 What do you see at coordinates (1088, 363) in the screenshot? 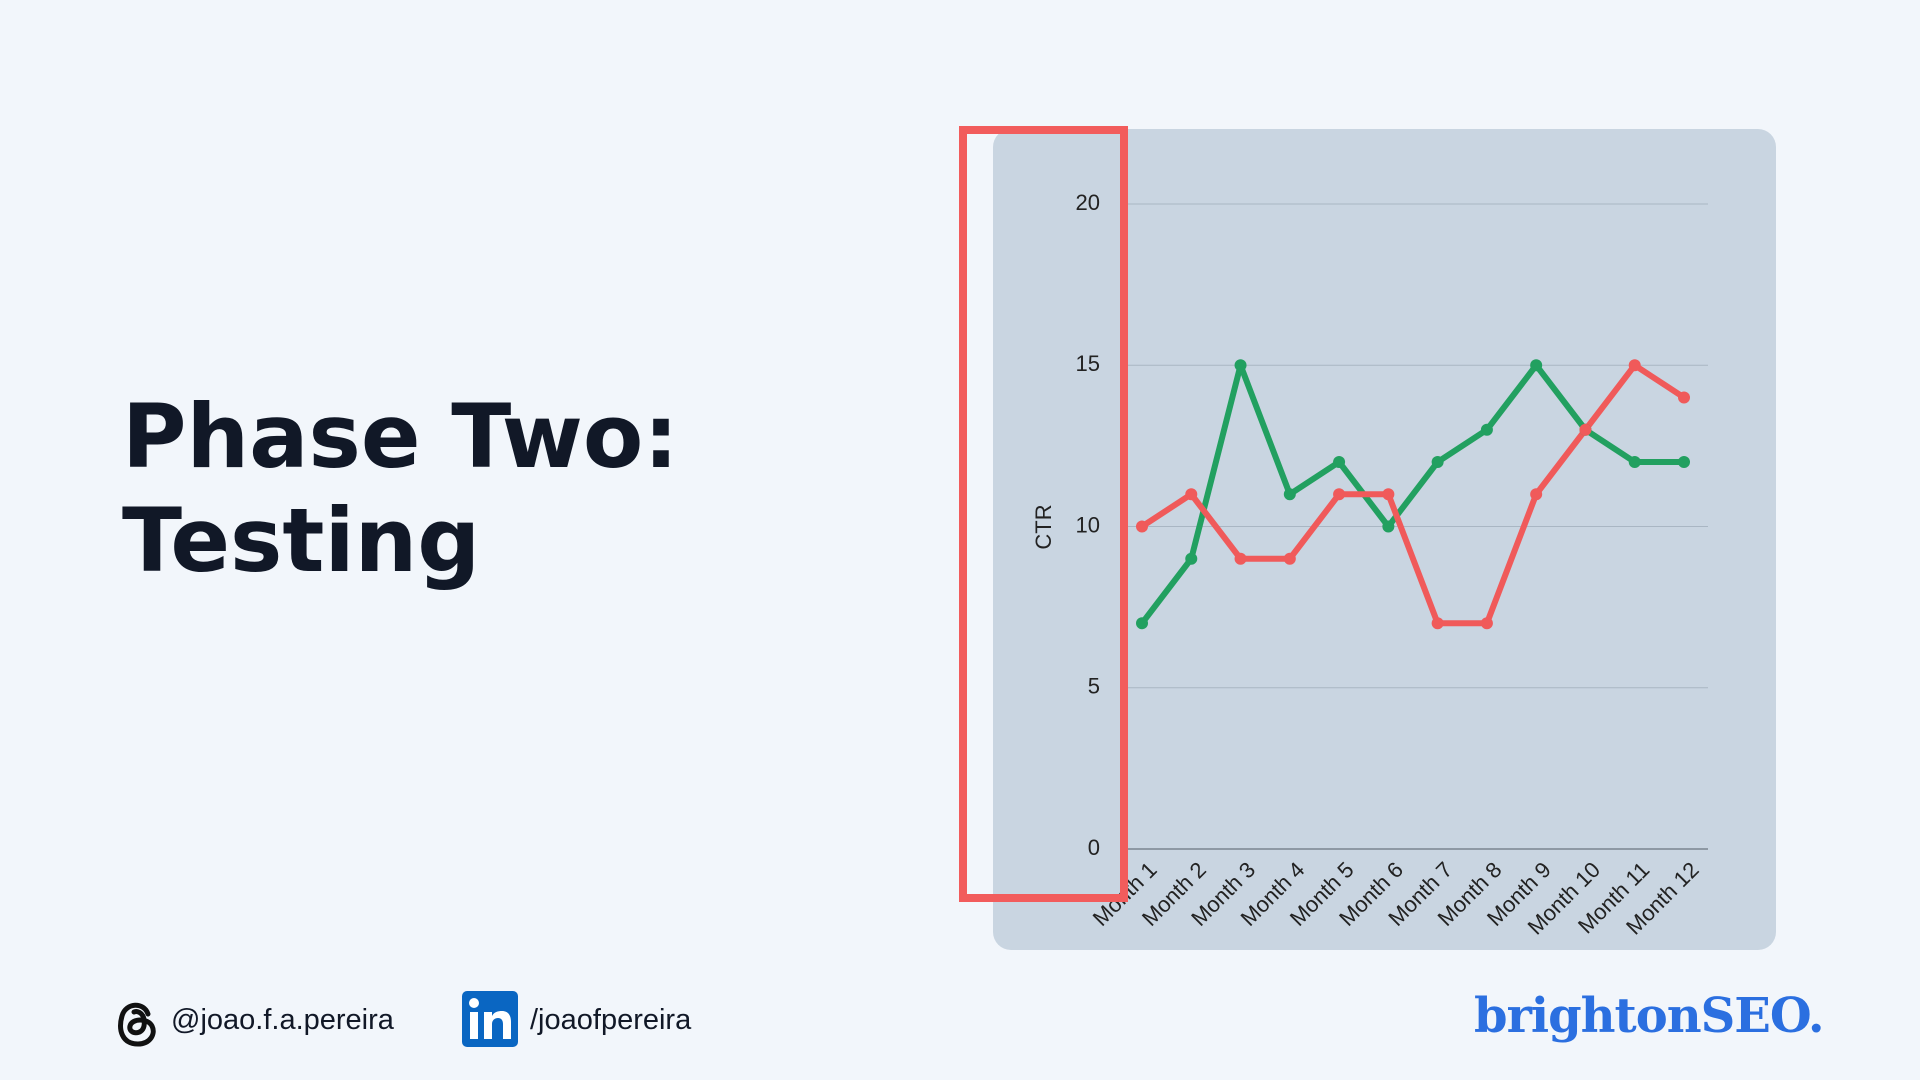
I see `y-tick-label: 15` at bounding box center [1088, 363].